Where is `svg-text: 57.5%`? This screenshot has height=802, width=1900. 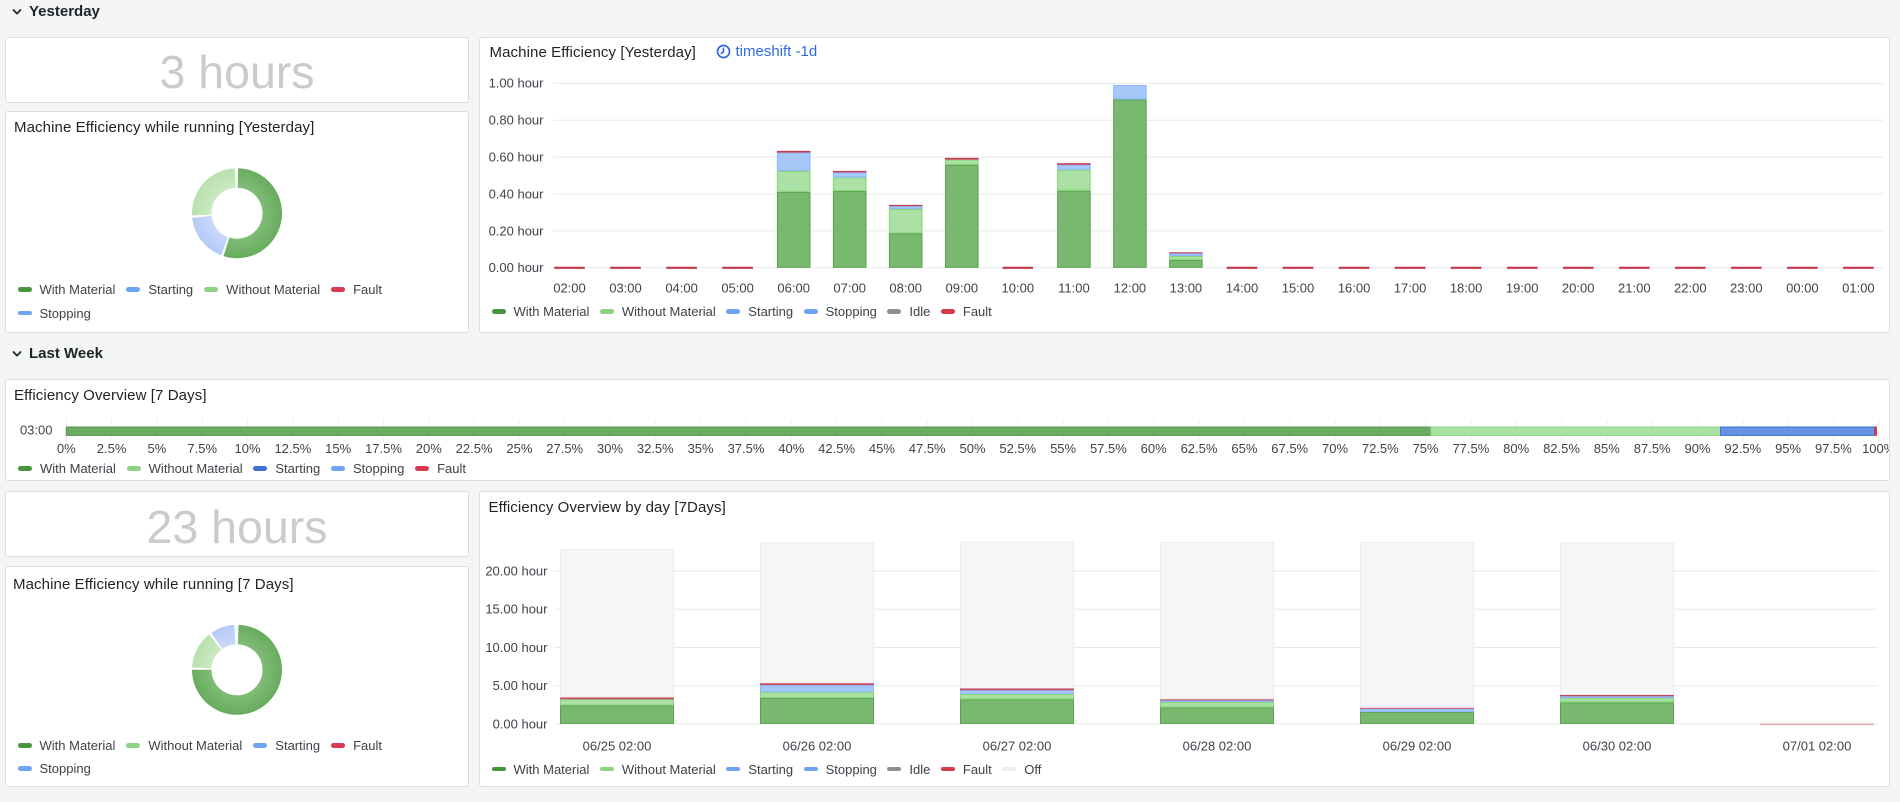 svg-text: 57.5% is located at coordinates (1108, 448).